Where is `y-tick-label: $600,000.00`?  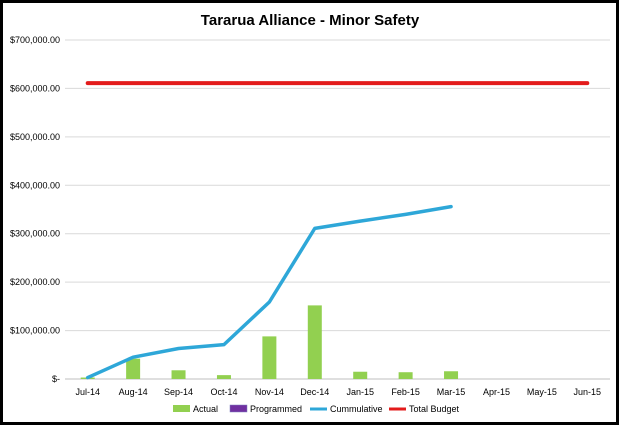
y-tick-label: $600,000.00 is located at coordinates (35, 88).